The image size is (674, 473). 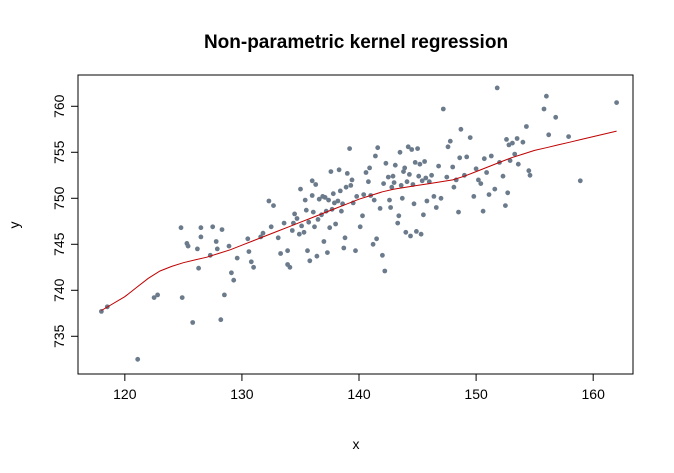 I want to click on x-tick-label: 140, so click(x=359, y=394).